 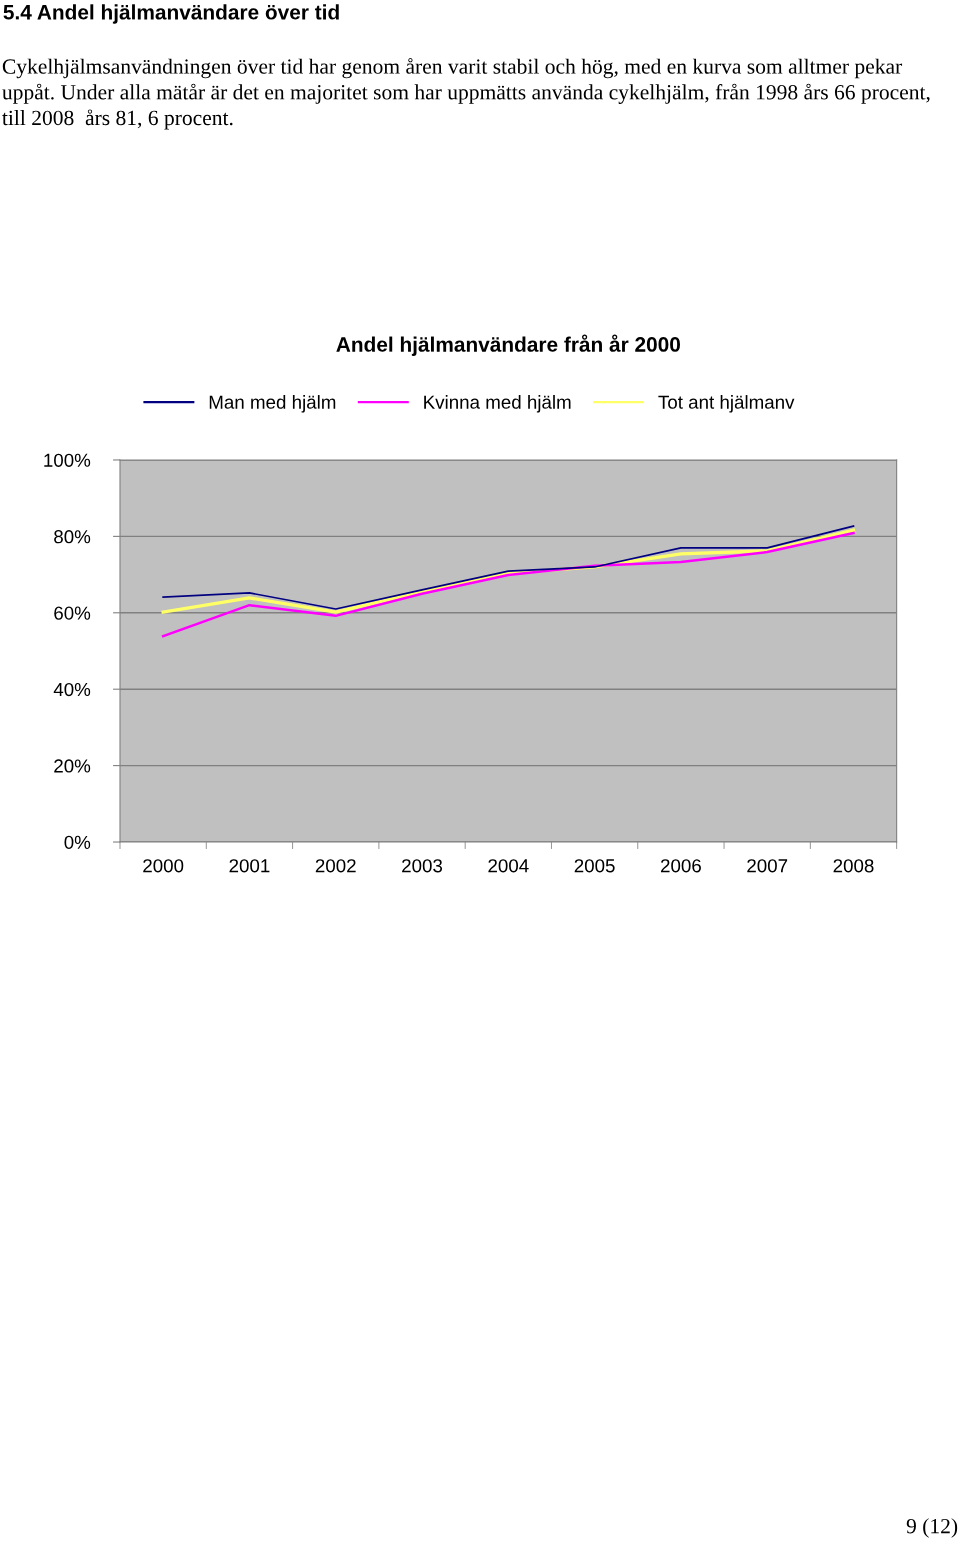 I want to click on x-tick-label: 2008, so click(x=853, y=866).